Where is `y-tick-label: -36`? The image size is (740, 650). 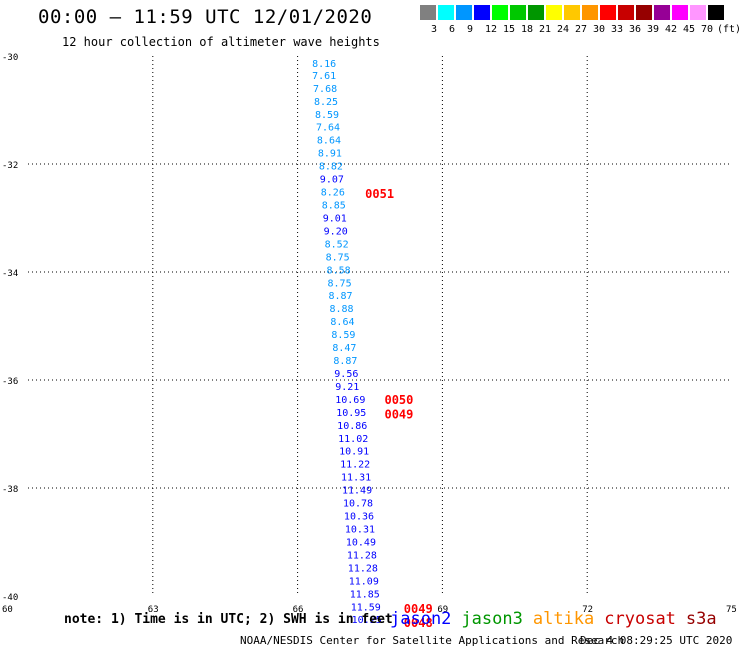
y-tick-label: -36 is located at coordinates (10, 382).